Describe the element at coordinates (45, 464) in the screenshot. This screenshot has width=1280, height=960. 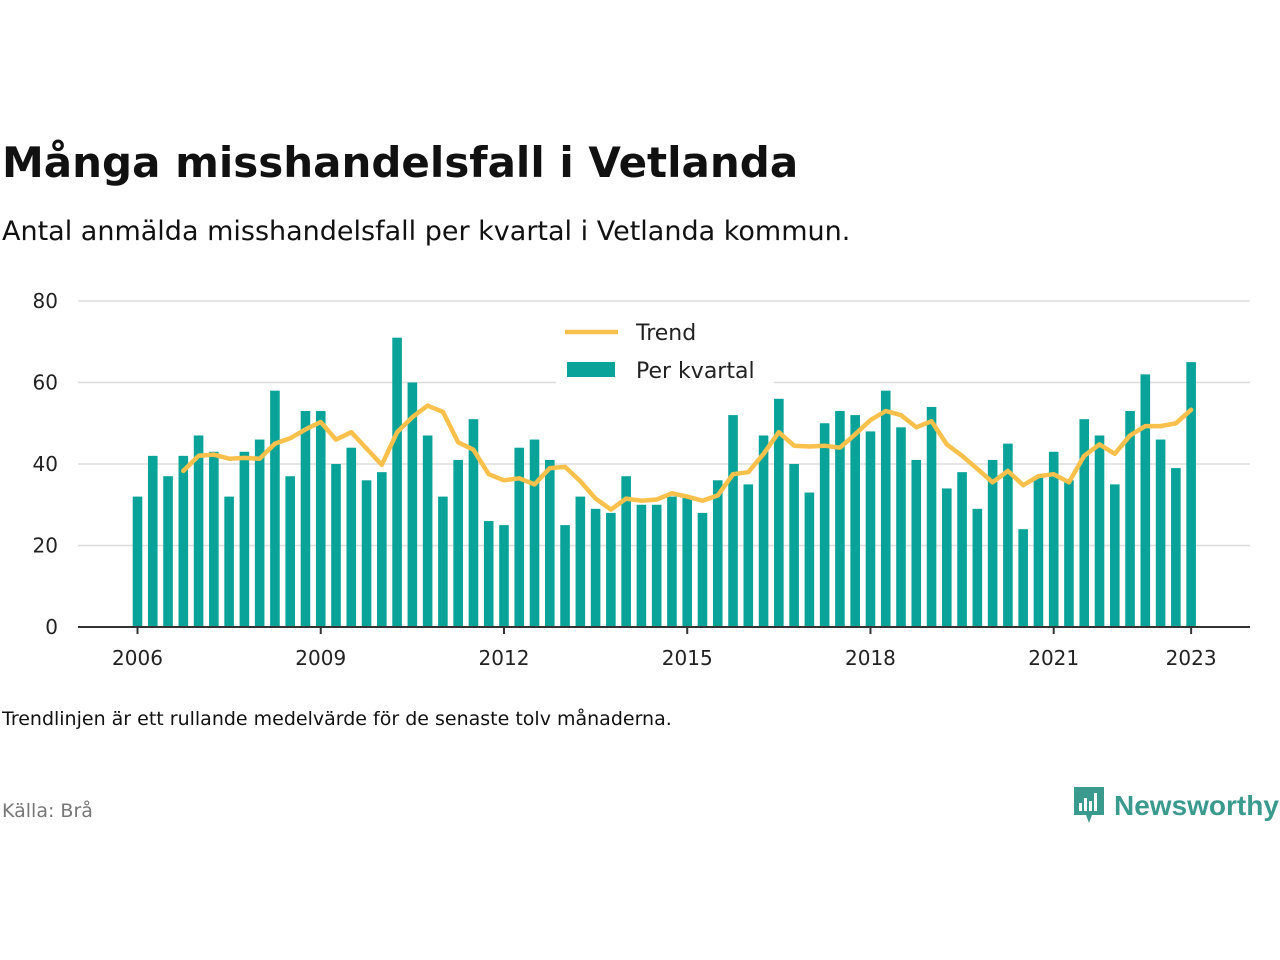
I see `y-tick-label: 40` at that location.